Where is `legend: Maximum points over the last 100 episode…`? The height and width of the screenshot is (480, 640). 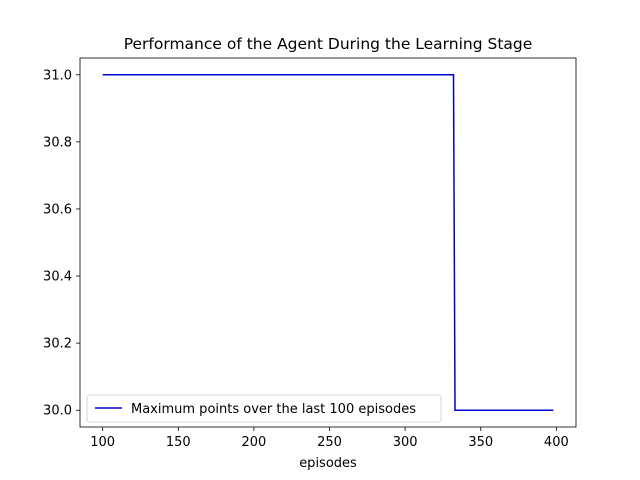
legend: Maximum points over the last 100 episode… is located at coordinates (264, 408).